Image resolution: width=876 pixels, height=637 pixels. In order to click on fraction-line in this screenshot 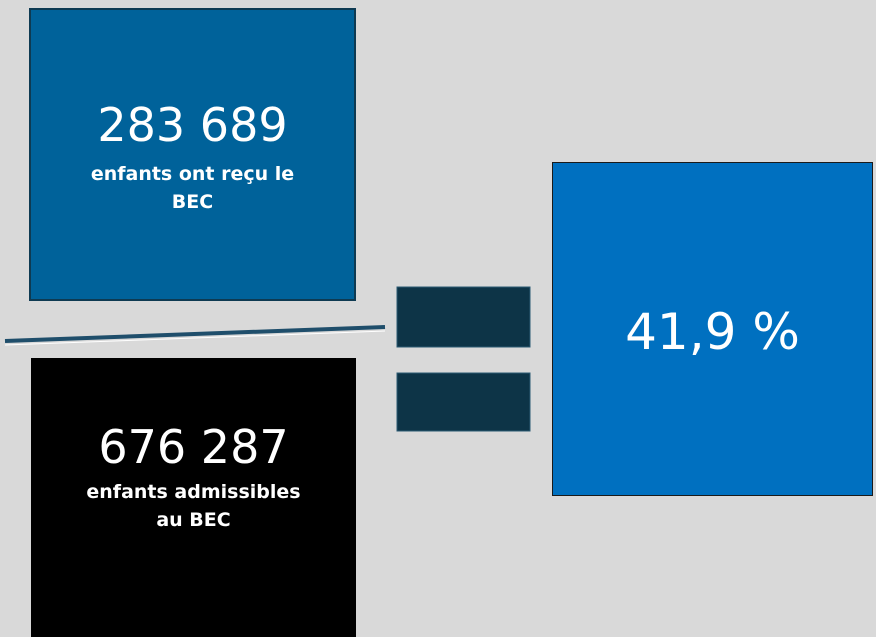, I will do `click(195, 334)`.